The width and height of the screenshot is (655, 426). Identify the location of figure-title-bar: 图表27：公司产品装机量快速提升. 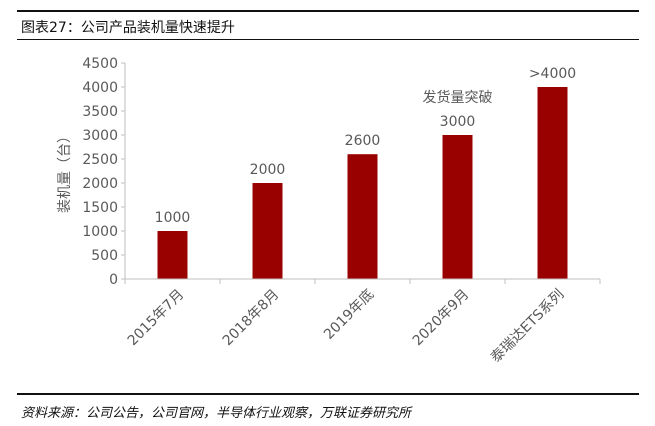
(328, 25).